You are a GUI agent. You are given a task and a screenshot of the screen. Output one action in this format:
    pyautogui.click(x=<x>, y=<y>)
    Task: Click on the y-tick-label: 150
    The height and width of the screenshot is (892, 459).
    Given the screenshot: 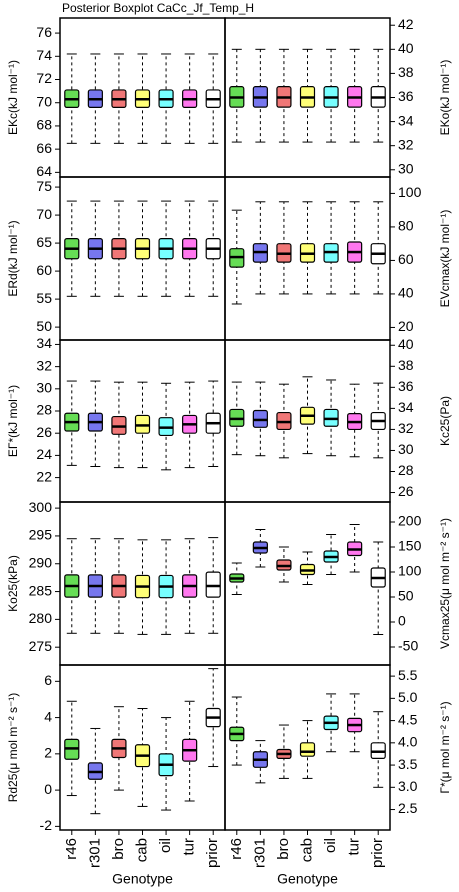 What is the action you would take?
    pyautogui.click(x=410, y=546)
    